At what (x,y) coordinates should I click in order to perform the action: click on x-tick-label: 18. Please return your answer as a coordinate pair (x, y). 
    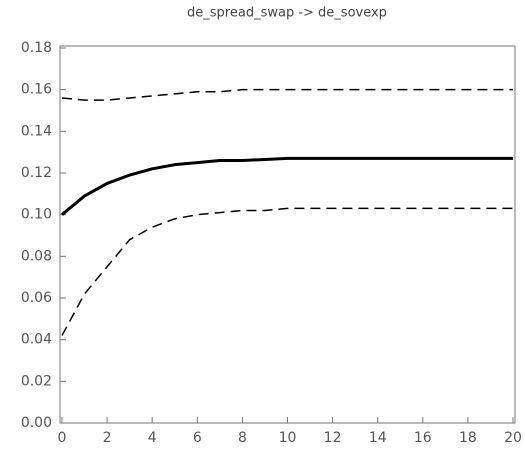
    Looking at the image, I should click on (468, 438).